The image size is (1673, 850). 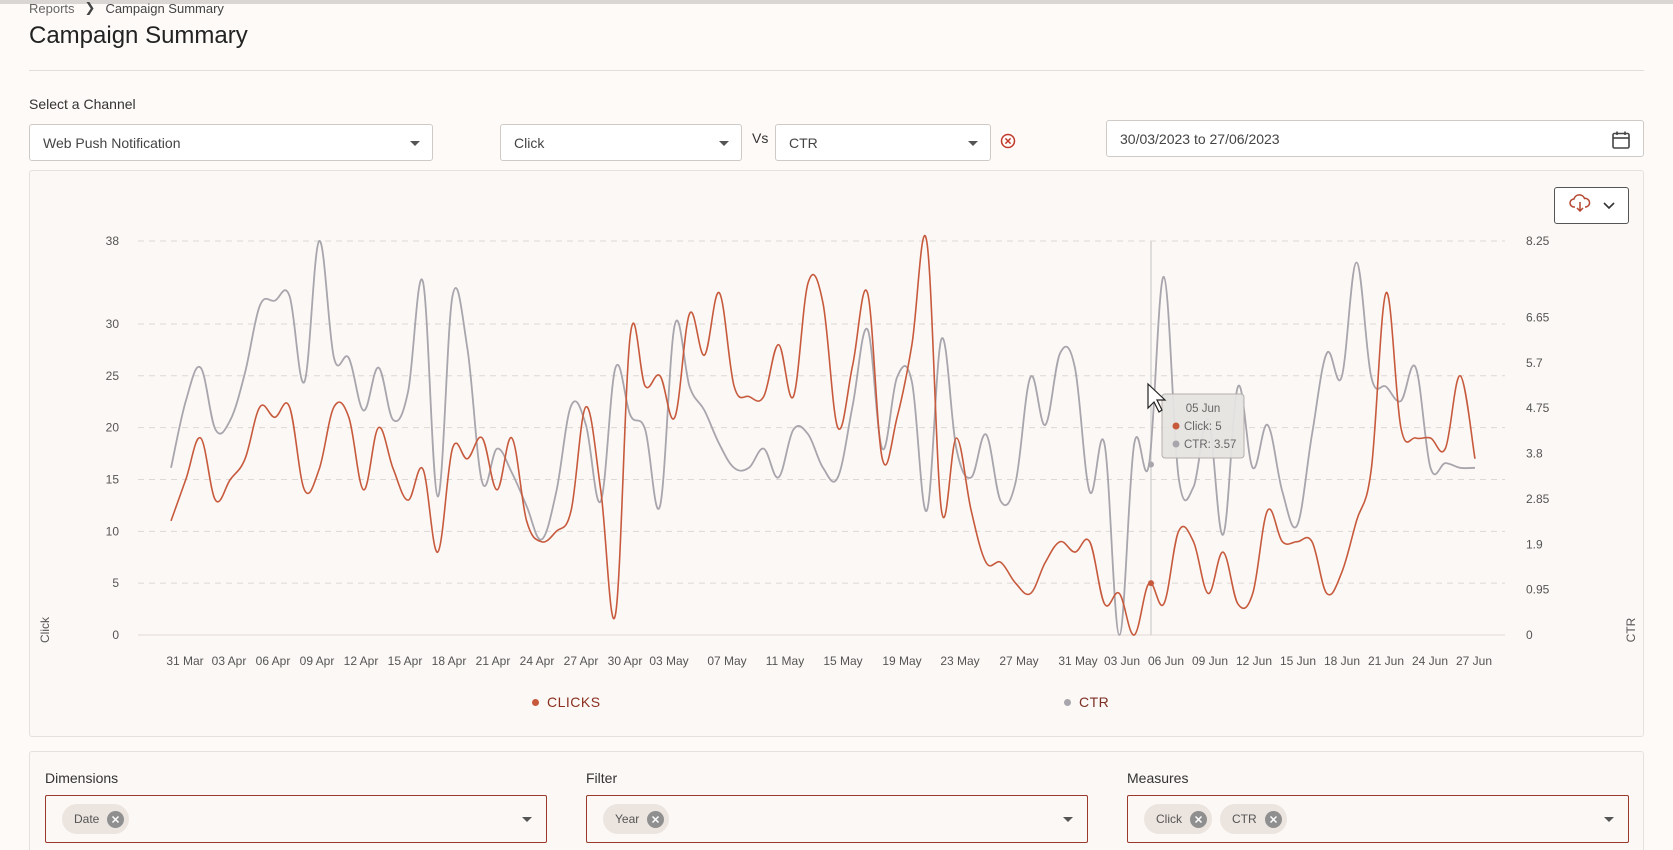 I want to click on x-tick-label: 24 Apr, so click(x=537, y=661).